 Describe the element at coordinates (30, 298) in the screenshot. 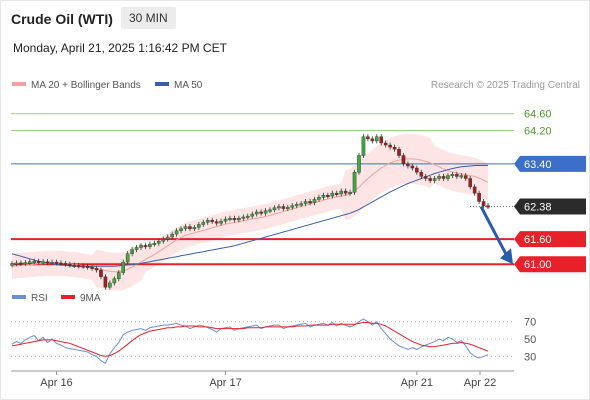

I see `legend-rsi: RSI` at that location.